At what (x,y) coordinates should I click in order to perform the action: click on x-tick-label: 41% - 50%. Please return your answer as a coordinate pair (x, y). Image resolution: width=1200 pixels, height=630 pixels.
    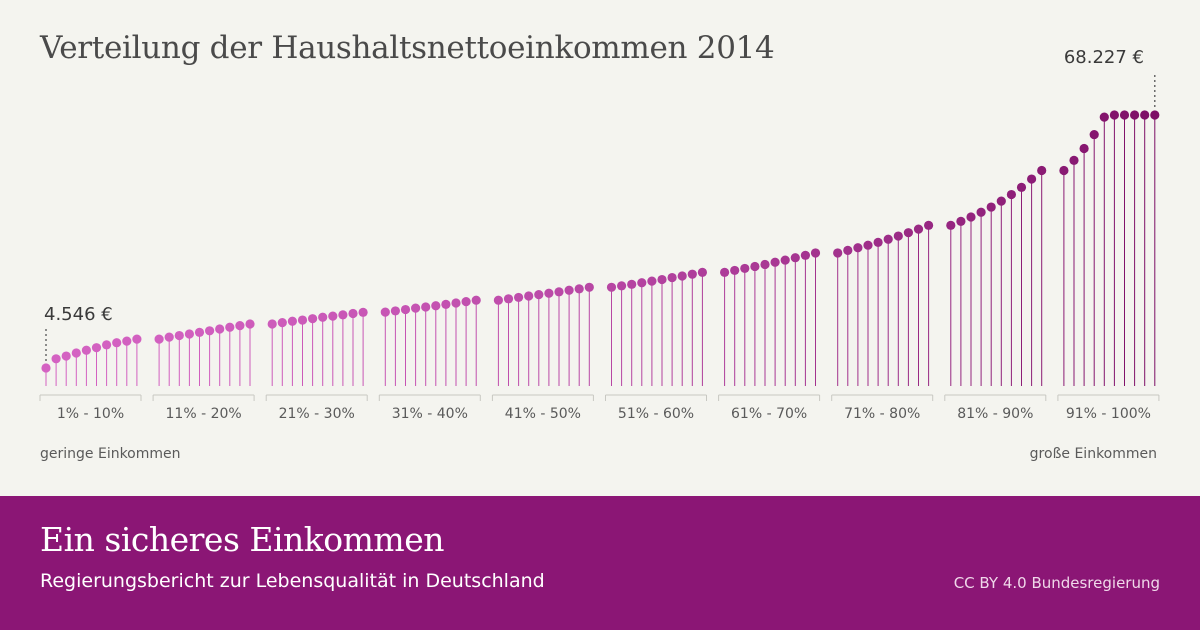
    Looking at the image, I should click on (543, 414).